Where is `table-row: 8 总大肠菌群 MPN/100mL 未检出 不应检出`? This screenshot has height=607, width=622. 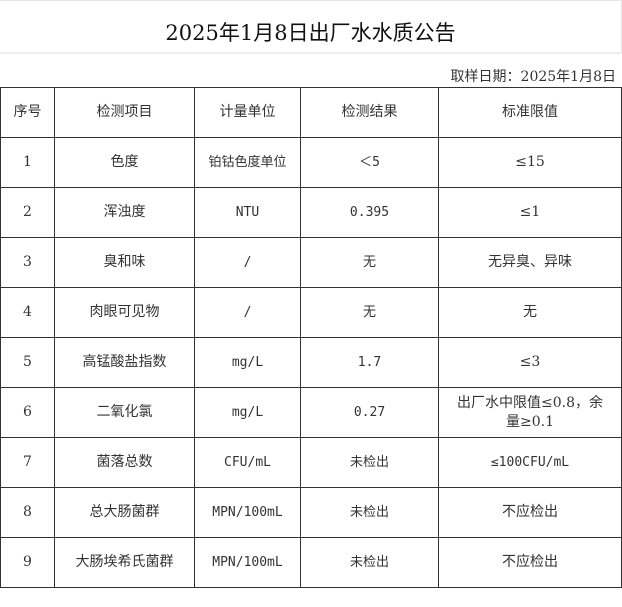
table-row: 8 总大肠菌群 MPN/100mL 未检出 不应检出 is located at coordinates (311, 512).